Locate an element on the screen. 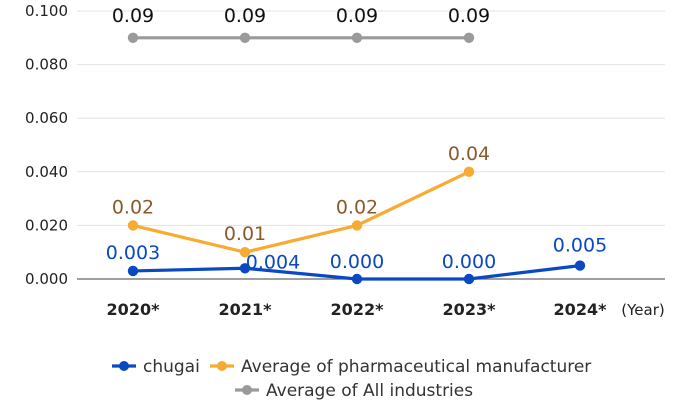  legend-label: Average of All industries is located at coordinates (369, 391).